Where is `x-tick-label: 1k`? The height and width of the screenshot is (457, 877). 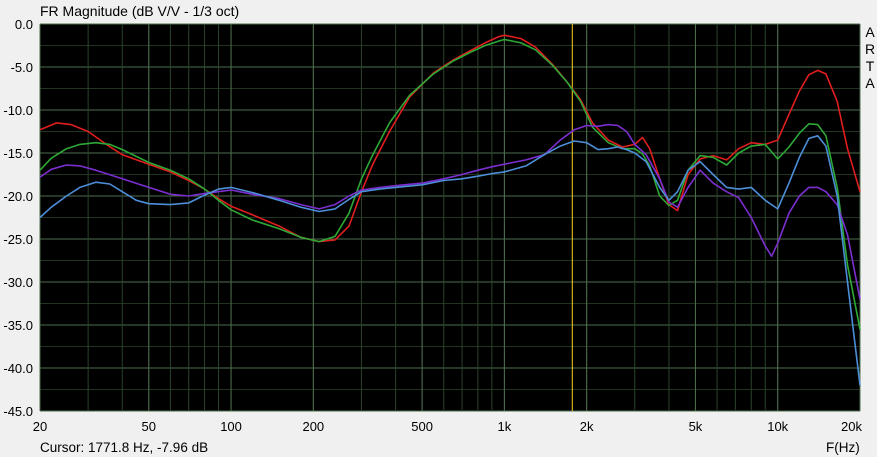
x-tick-label: 1k is located at coordinates (505, 426).